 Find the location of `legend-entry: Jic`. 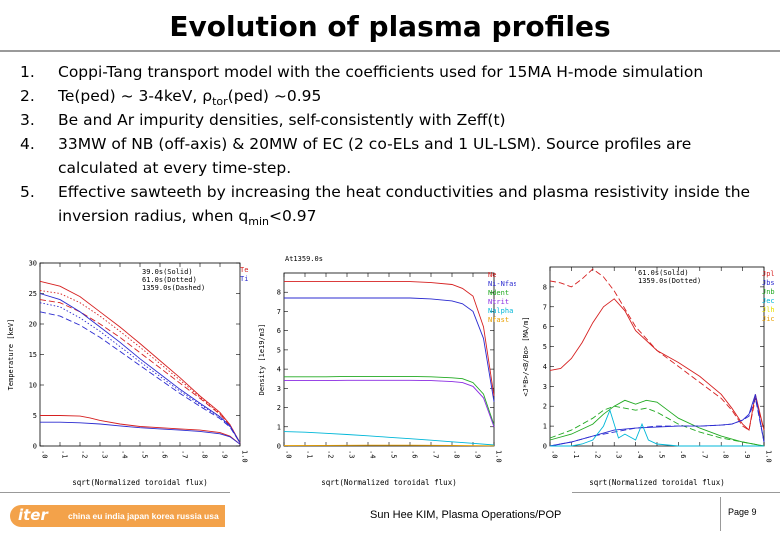

legend-entry: Jic is located at coordinates (768, 319).